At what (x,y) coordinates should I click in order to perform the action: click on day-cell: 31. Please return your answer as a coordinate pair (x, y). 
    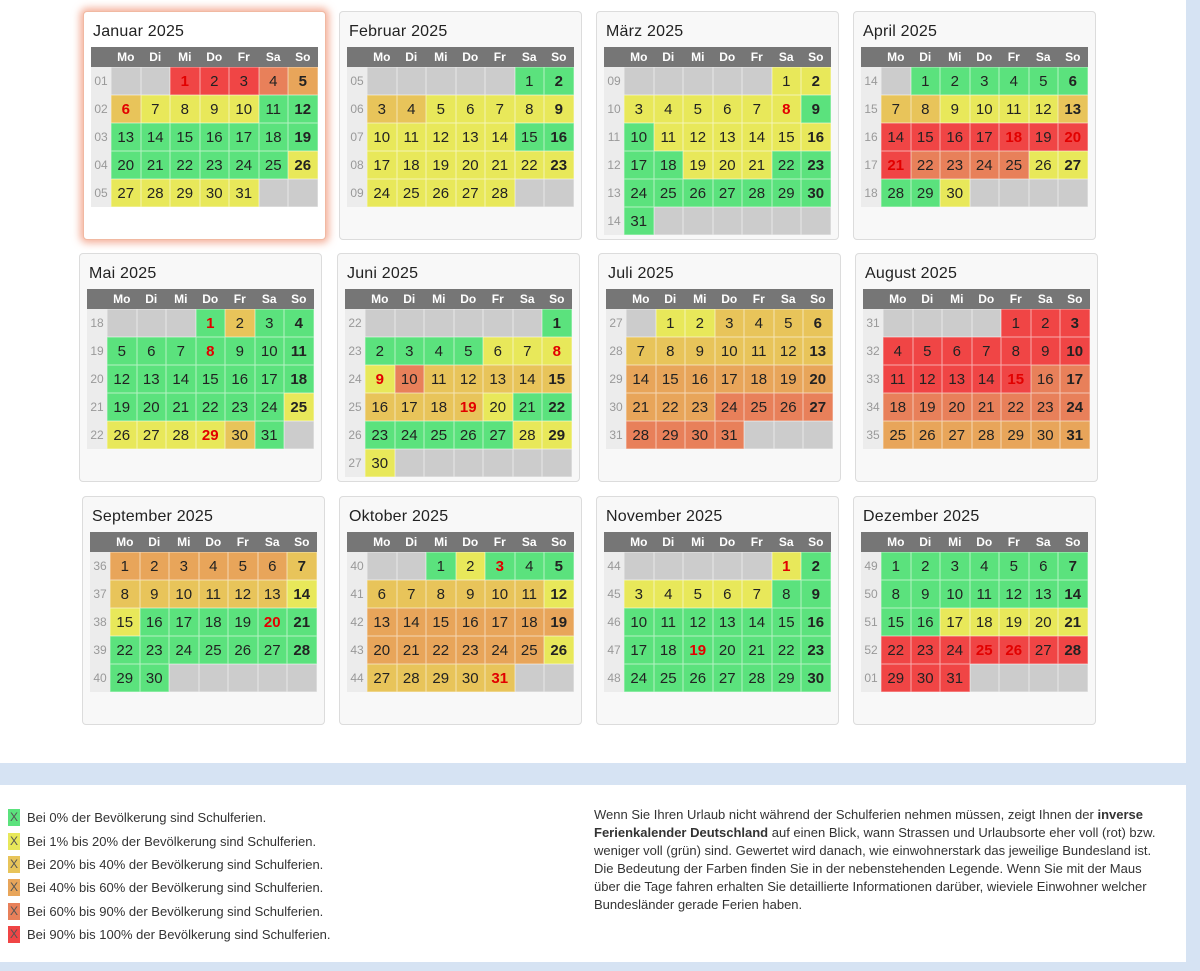
    Looking at the image, I should click on (269, 435).